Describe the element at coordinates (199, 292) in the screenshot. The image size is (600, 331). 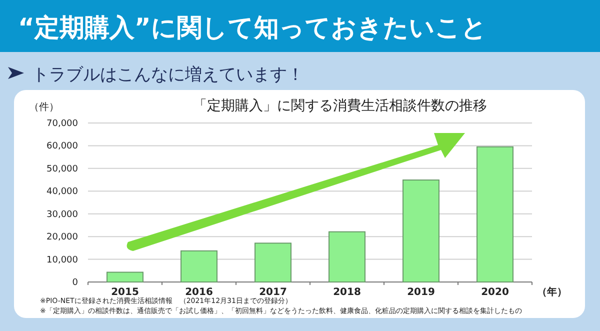
I see `x-tick-label: 2016` at that location.